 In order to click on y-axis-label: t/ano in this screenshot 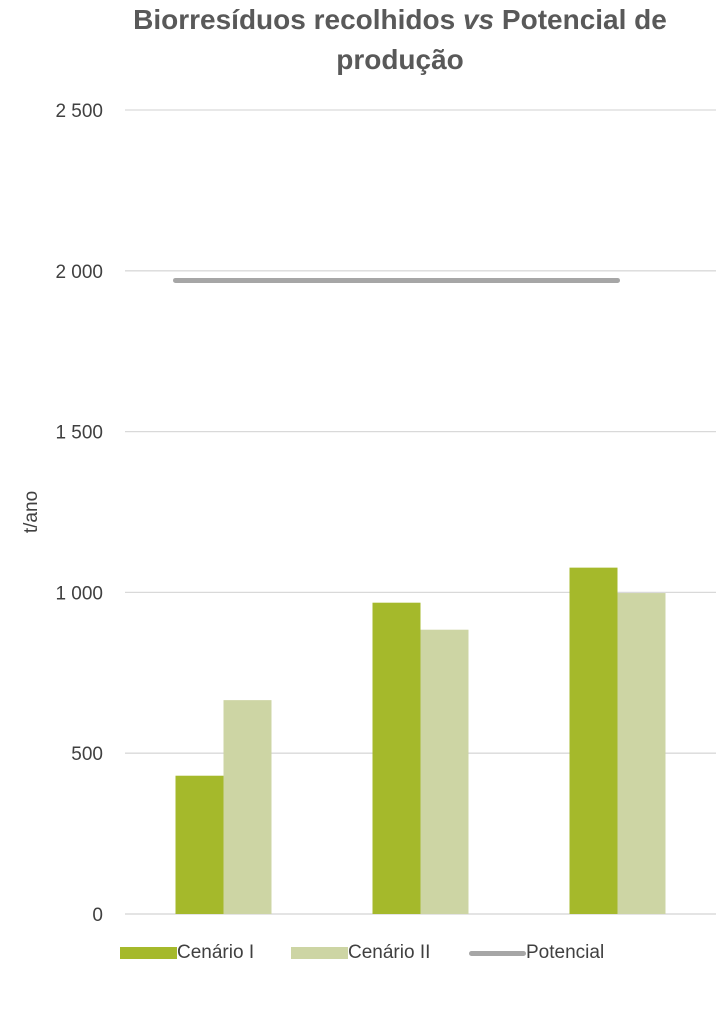, I will do `click(31, 512)`.